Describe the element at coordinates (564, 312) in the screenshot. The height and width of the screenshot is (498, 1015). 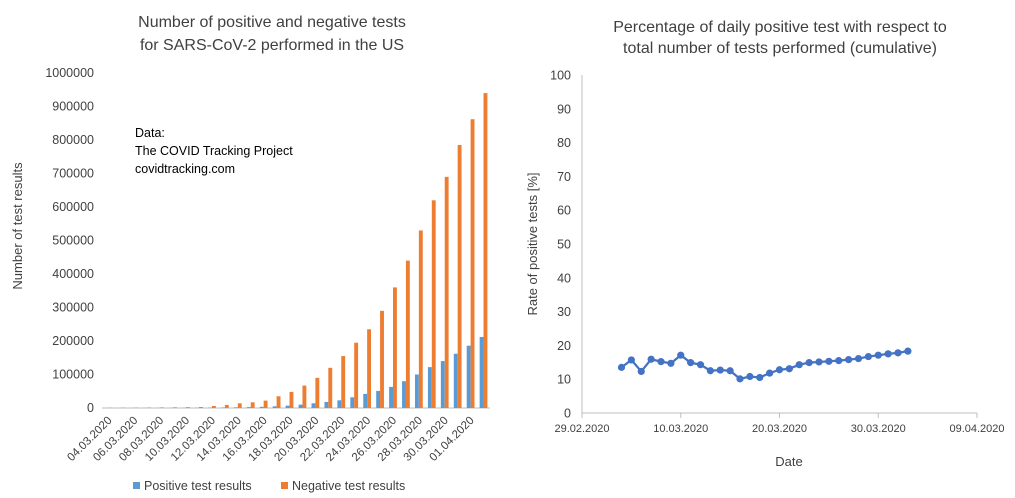
I see `y-tick-label: 30` at that location.